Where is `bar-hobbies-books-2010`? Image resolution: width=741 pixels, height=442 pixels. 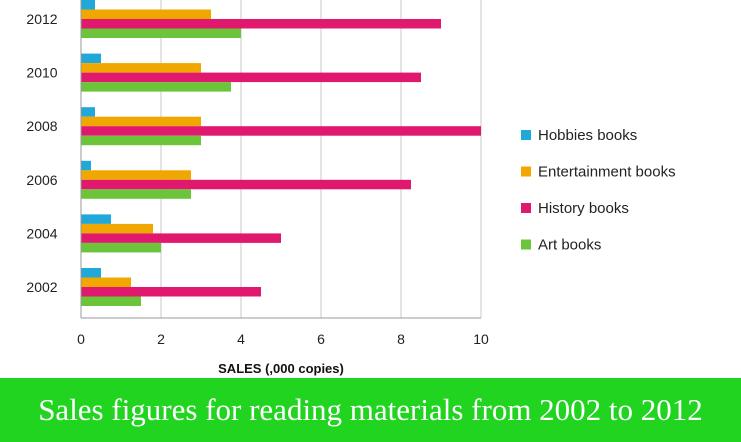
bar-hobbies-books-2010 is located at coordinates (91, 58).